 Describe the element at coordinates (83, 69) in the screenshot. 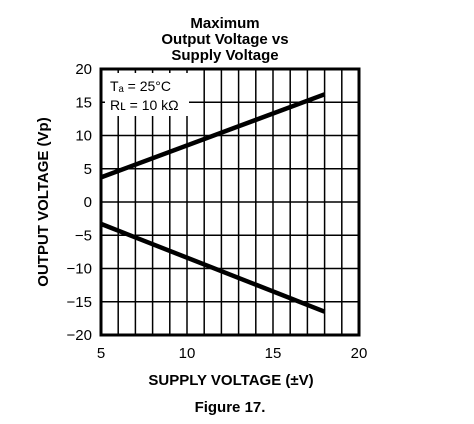

I see `y-tick-label: 20` at that location.